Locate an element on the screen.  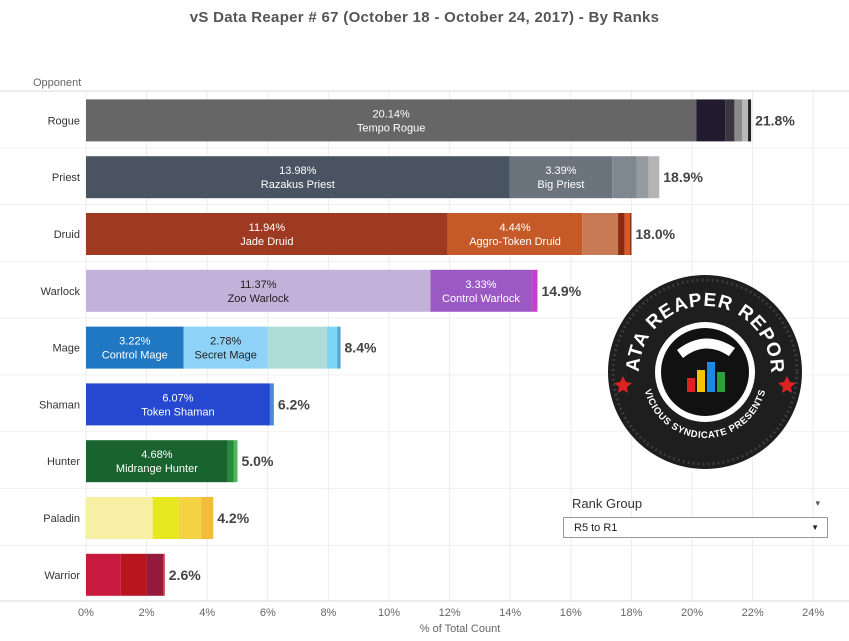
rank-group-selected-value: R5 to R1 is located at coordinates (596, 527).